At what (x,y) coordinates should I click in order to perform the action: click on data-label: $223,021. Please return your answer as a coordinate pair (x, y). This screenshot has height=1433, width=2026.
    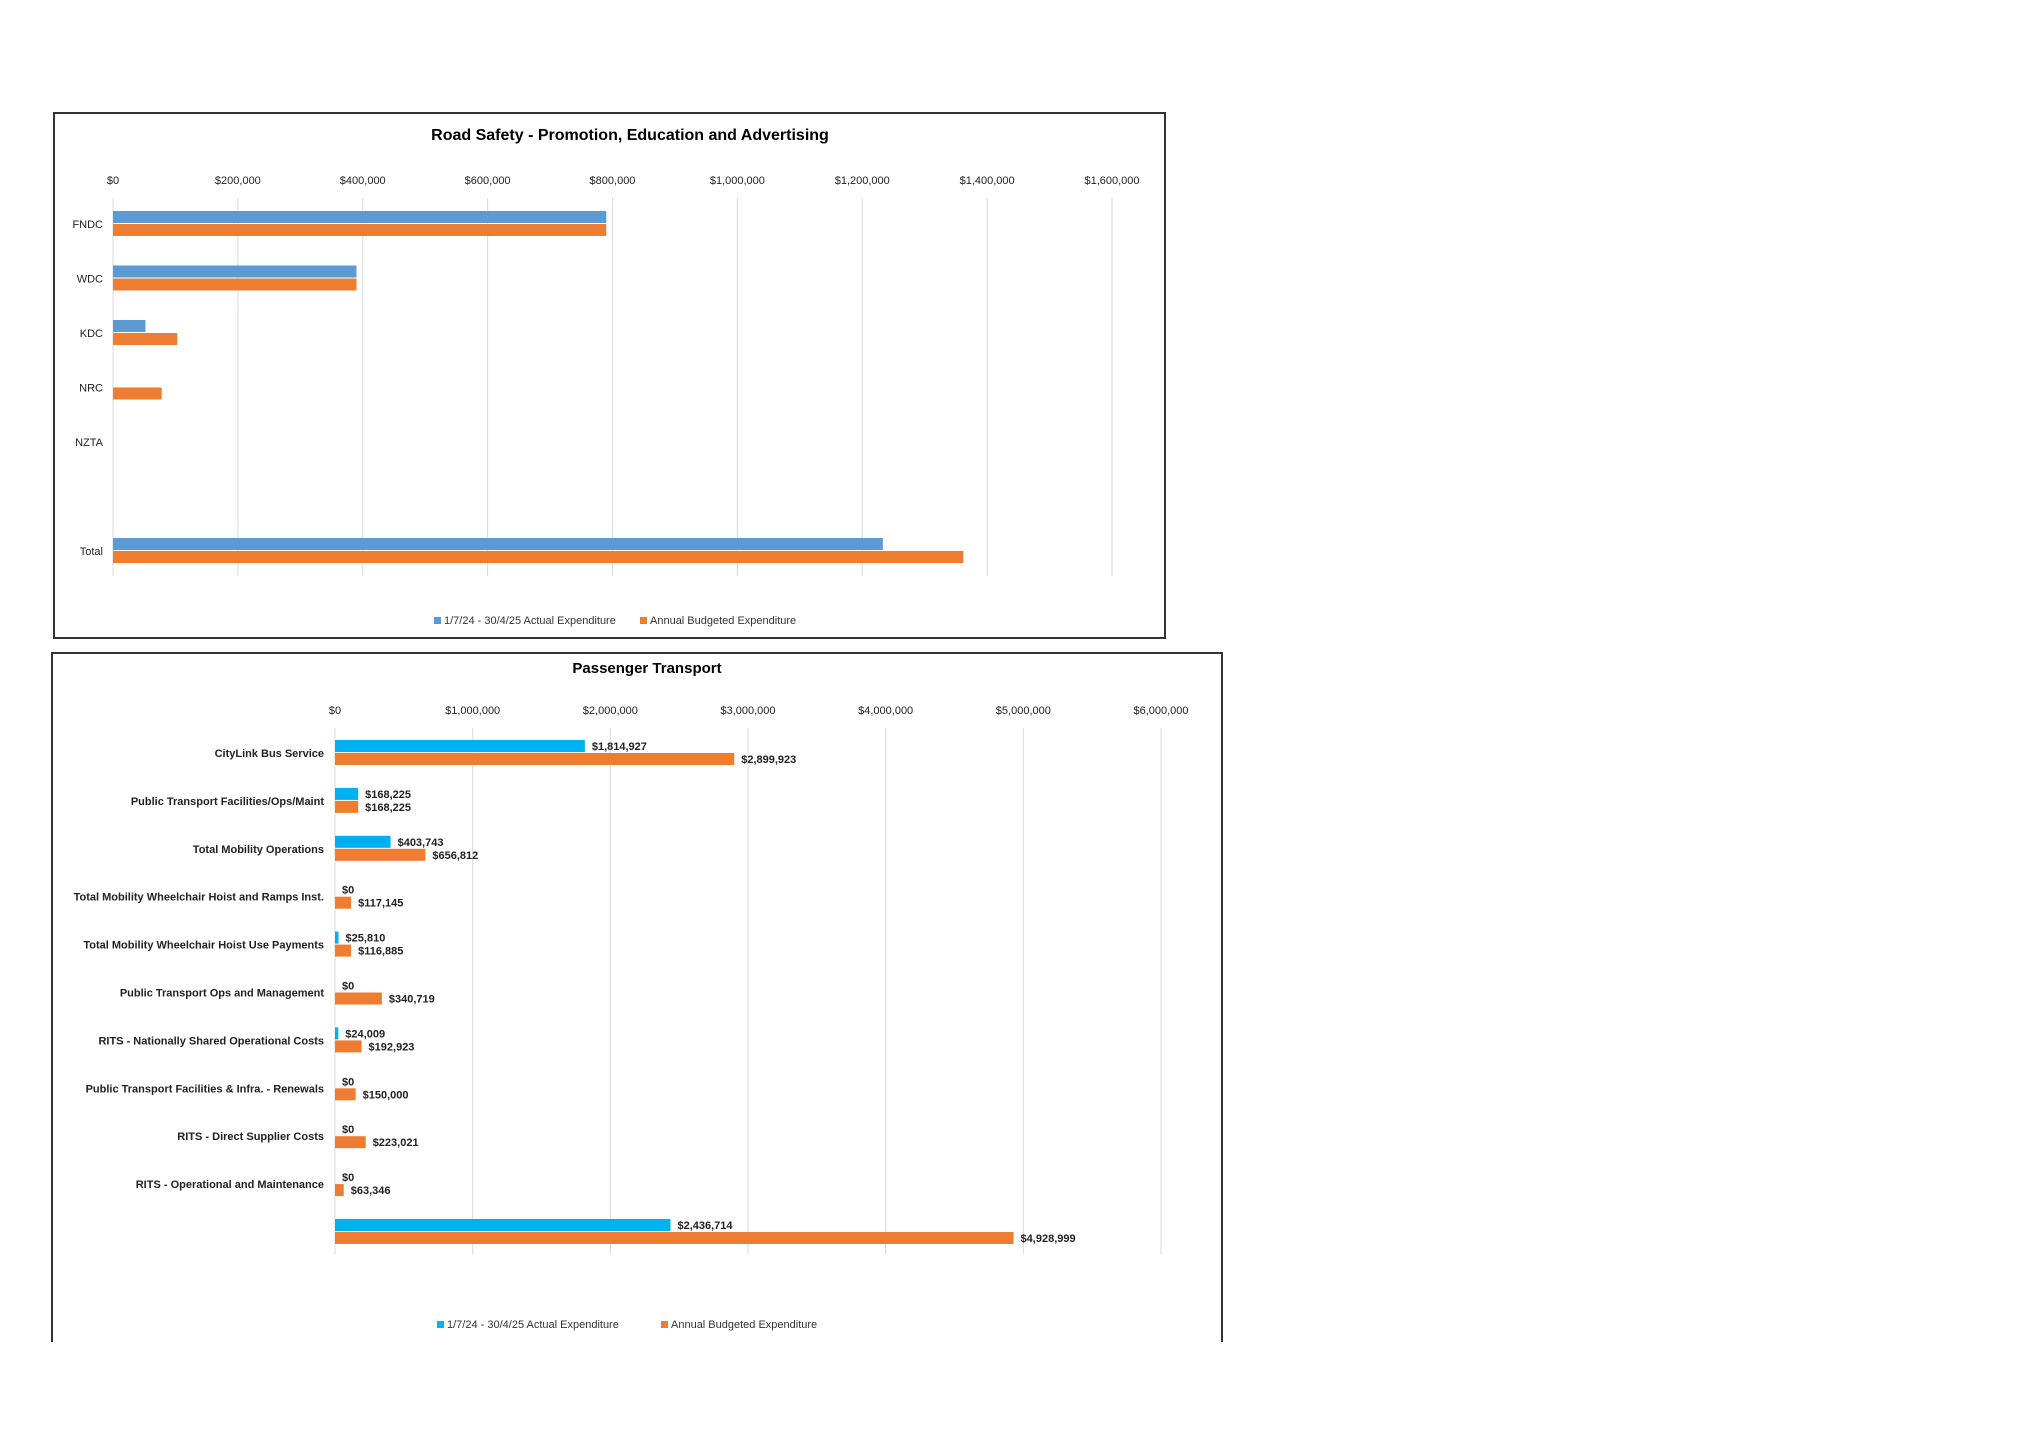
    Looking at the image, I should click on (396, 1143).